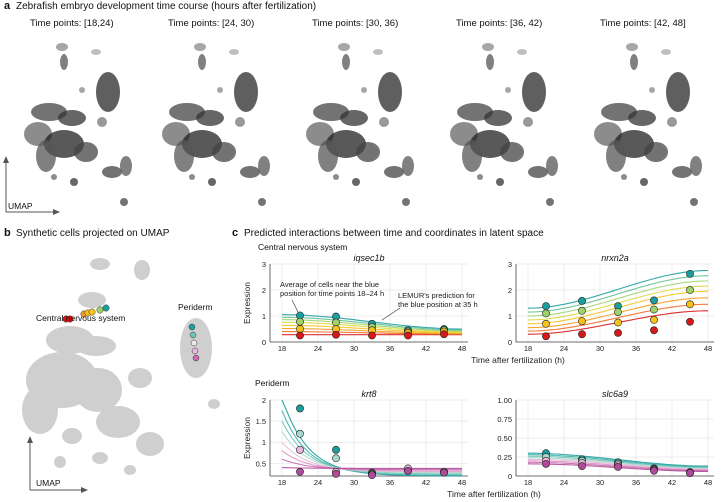 This screenshot has width=723, height=502. I want to click on cns-cell-teal, so click(106, 308).